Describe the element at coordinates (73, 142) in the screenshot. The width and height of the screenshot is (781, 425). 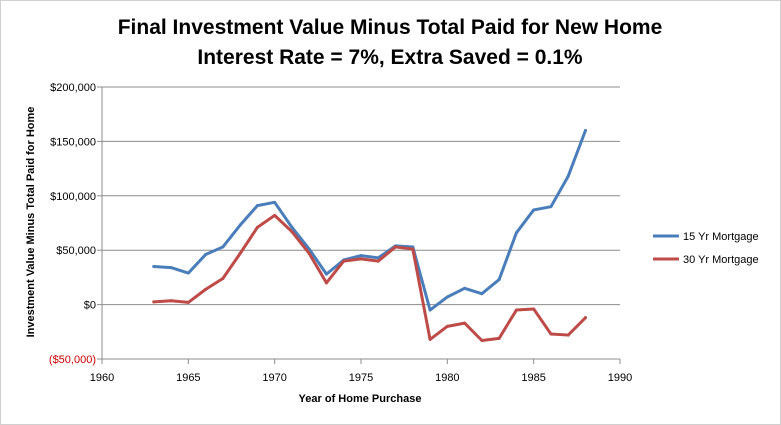
I see `y-tick-label: $150,000` at that location.